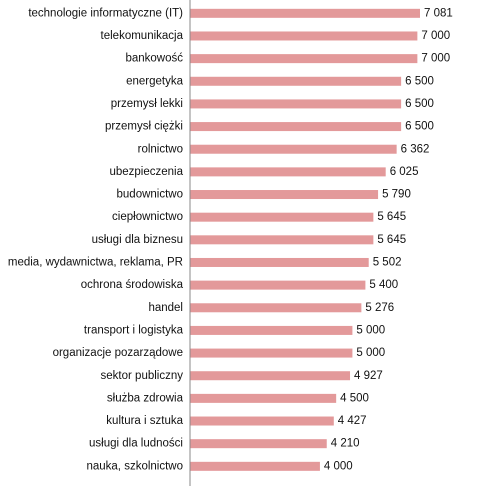 This screenshot has height=486, width=484. What do you see at coordinates (136, 444) in the screenshot?
I see `category-label: usługi dla ludności` at bounding box center [136, 444].